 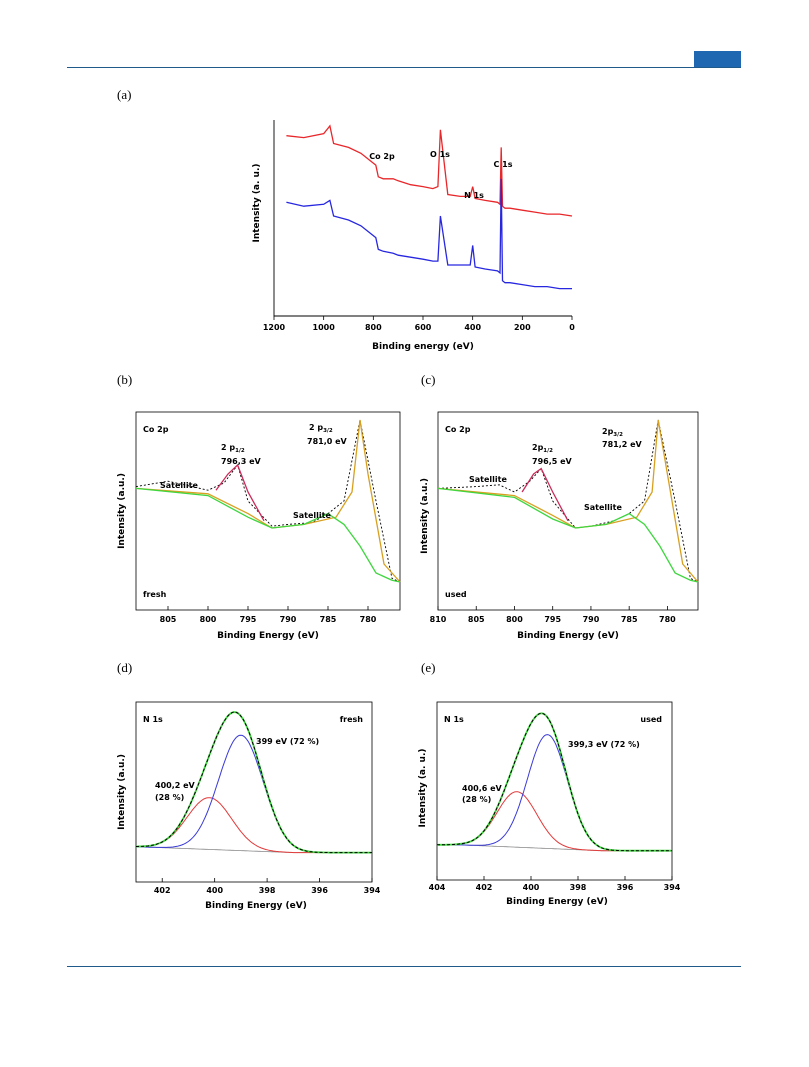 What do you see at coordinates (474, 195) in the screenshot?
I see `chart-a-annotation-n1s: N 1s` at bounding box center [474, 195].